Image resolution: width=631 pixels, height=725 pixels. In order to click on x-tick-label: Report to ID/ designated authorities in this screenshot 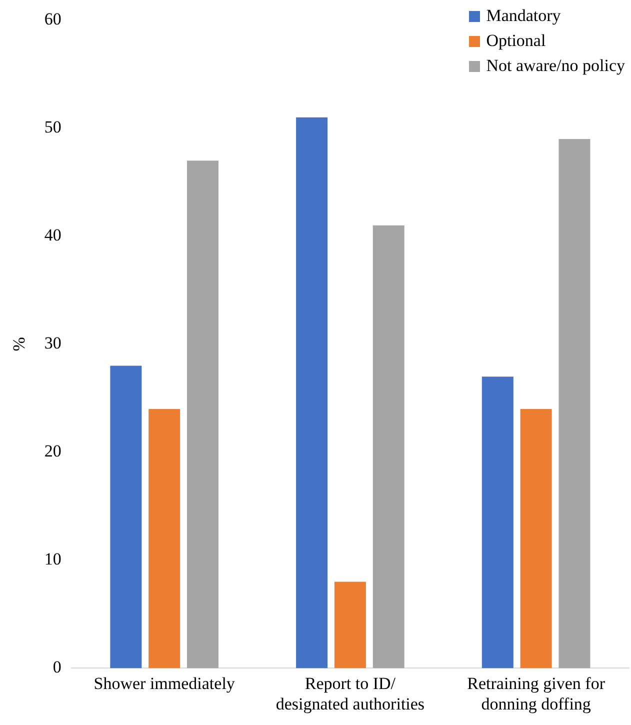, I will do `click(350, 694)`.